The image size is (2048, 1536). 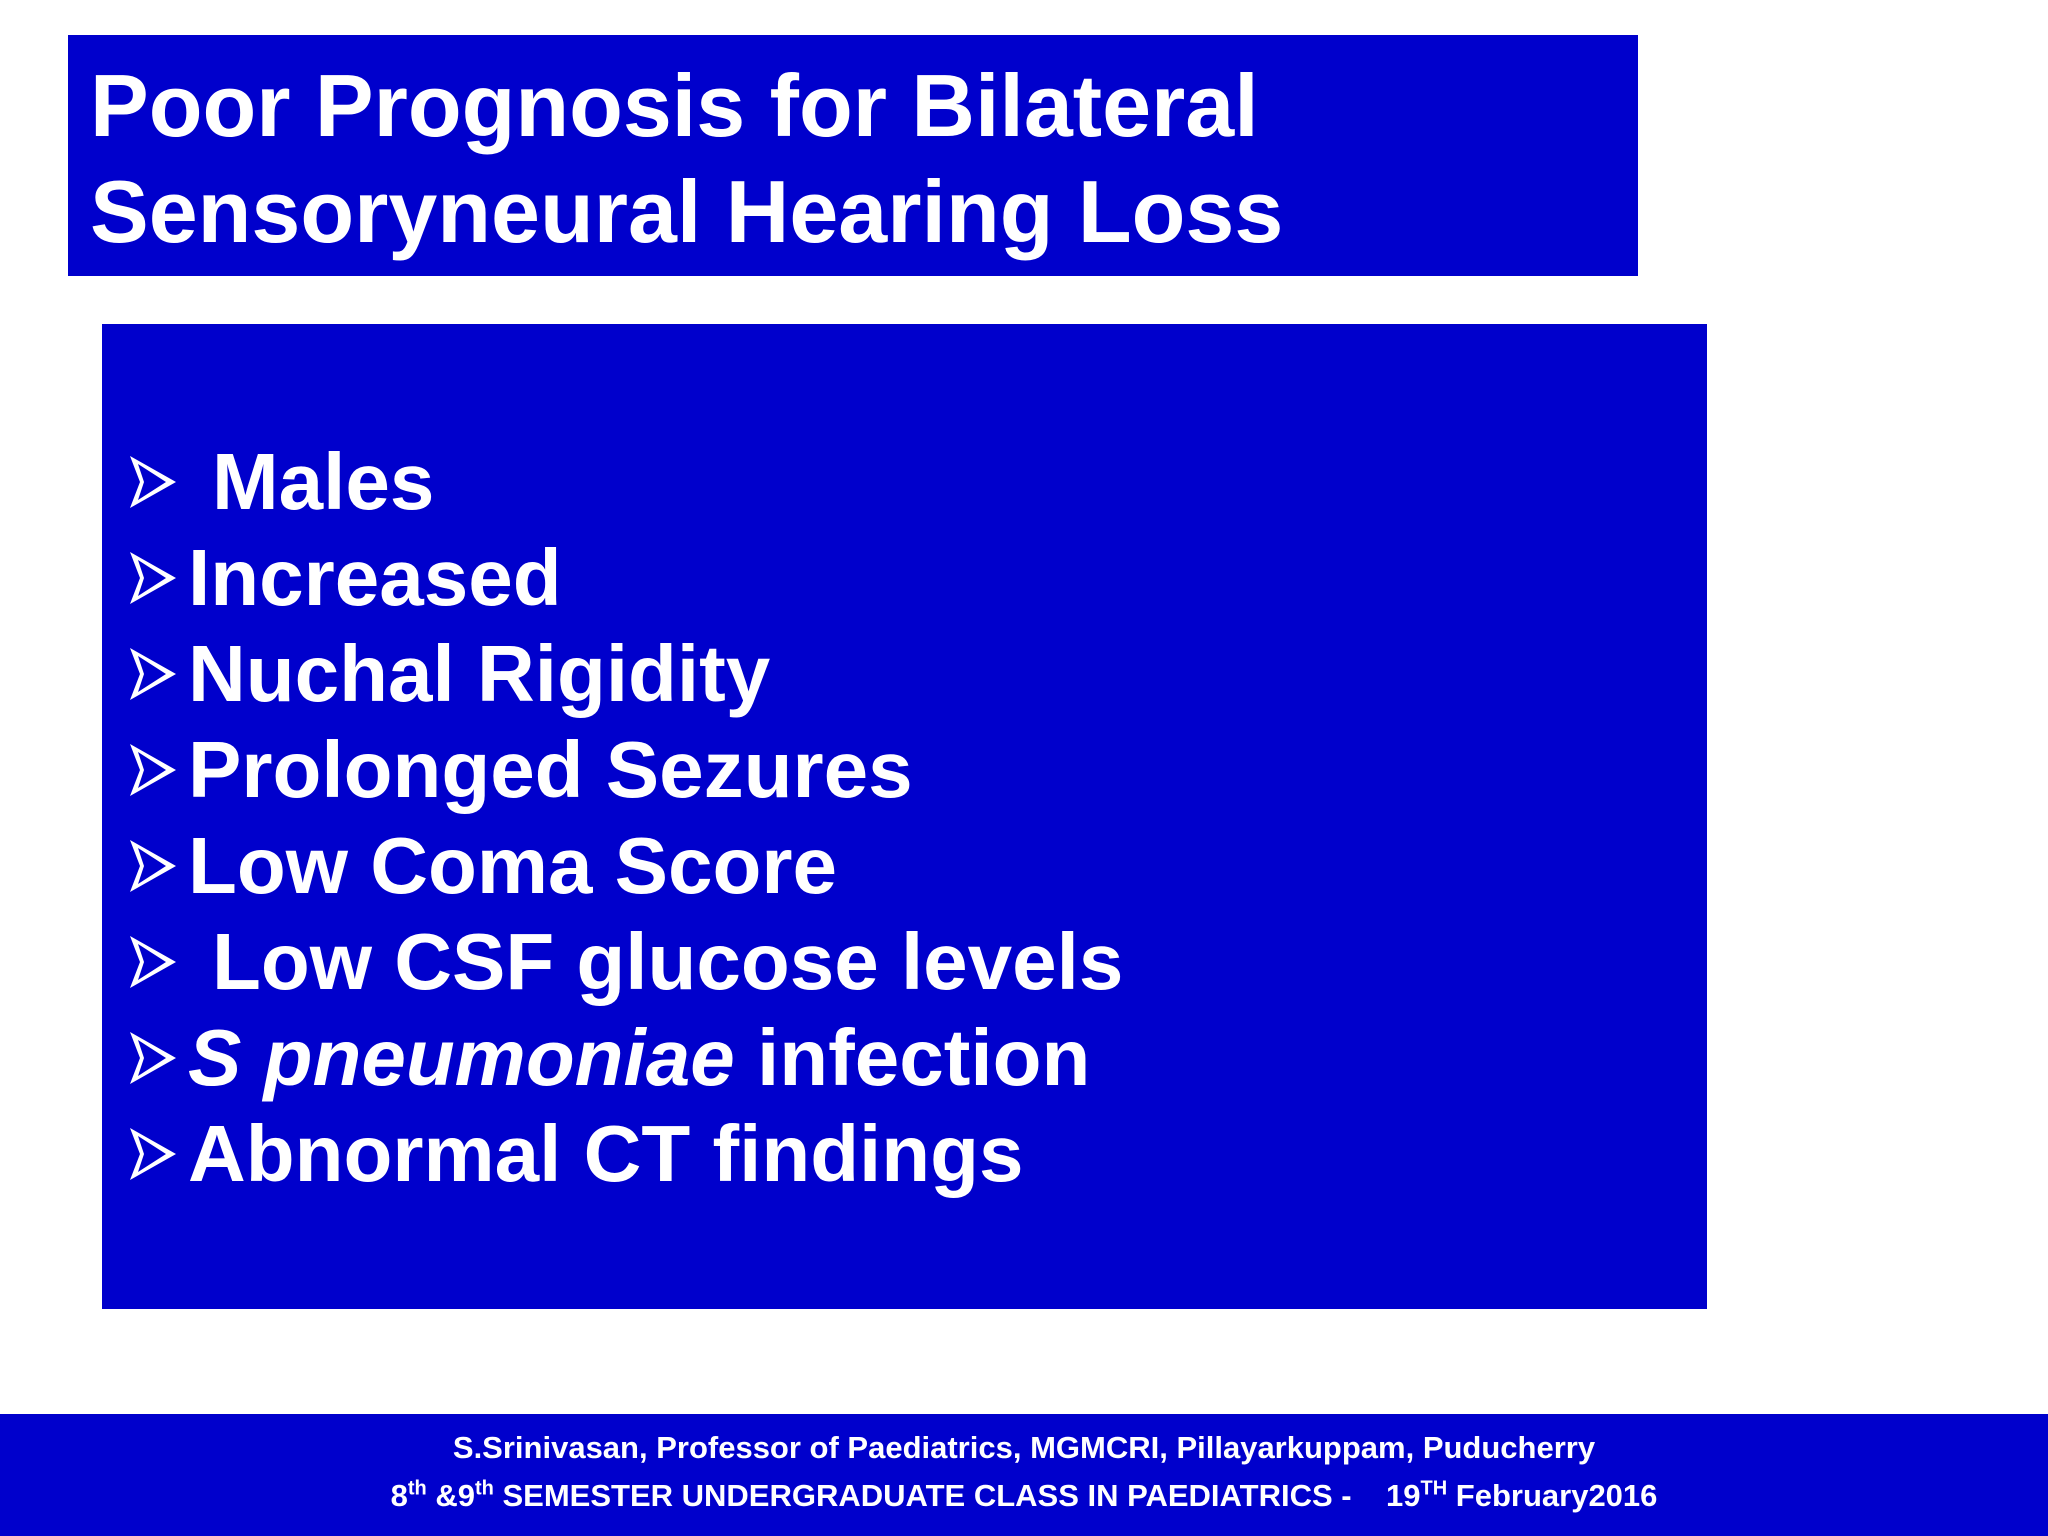 I want to click on bullet-item-abnormal-ct: Abnormal CT findings, so click(x=917, y=1154).